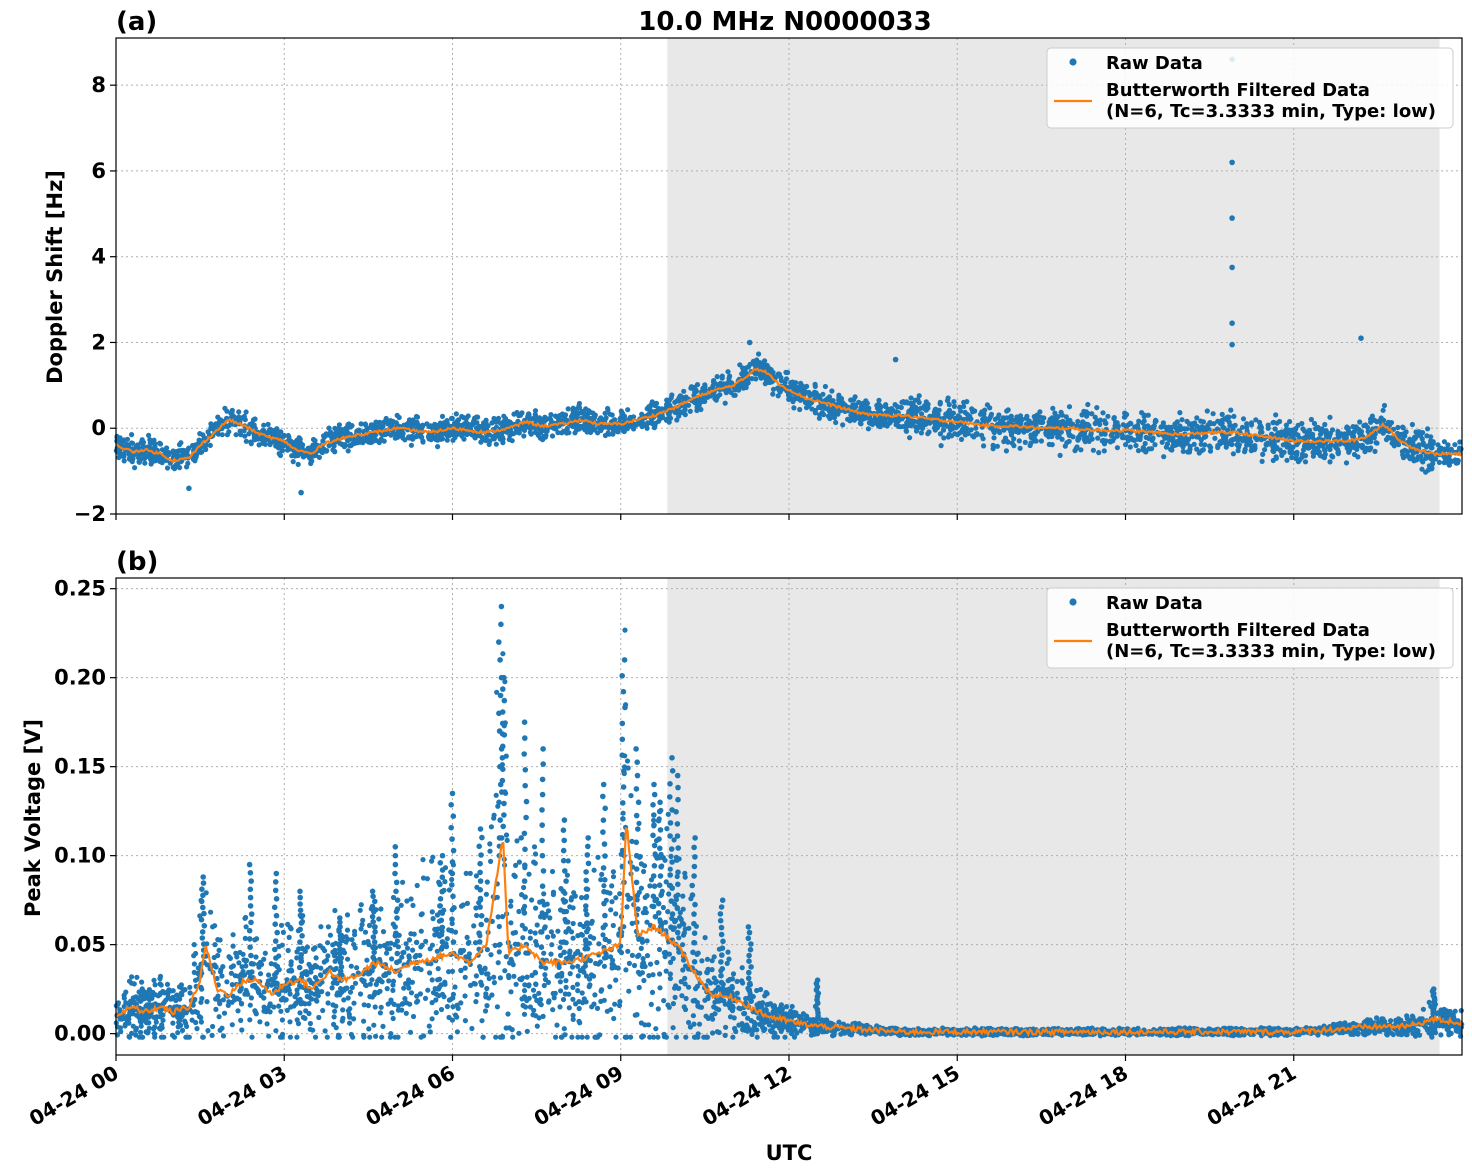  What do you see at coordinates (1232, 218) in the screenshot?
I see `raw-outlier` at bounding box center [1232, 218].